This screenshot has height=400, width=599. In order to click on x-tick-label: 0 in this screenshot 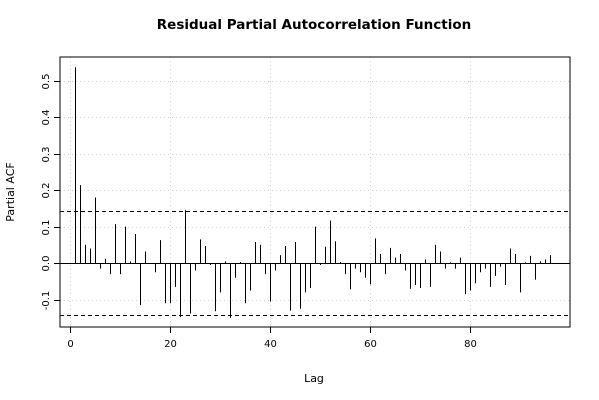, I will do `click(70, 344)`.